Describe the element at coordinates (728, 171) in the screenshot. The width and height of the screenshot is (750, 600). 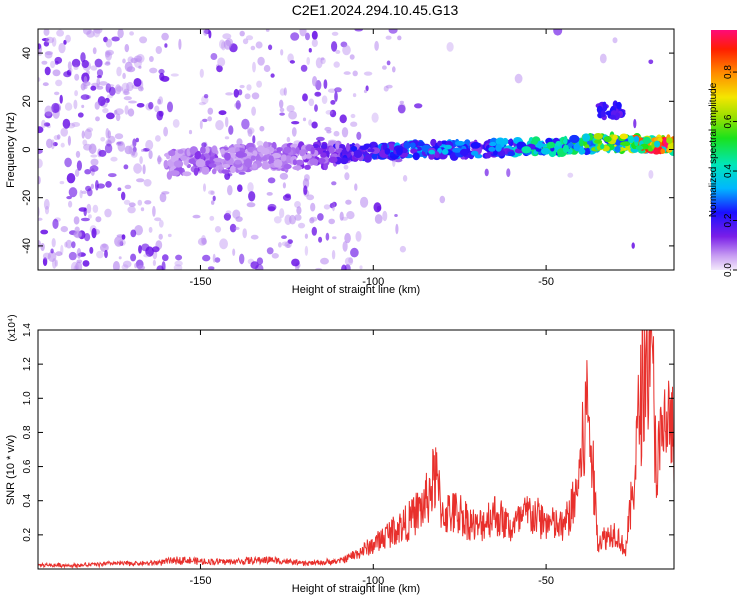
I see `colorbar-tick-label: 0.4` at that location.